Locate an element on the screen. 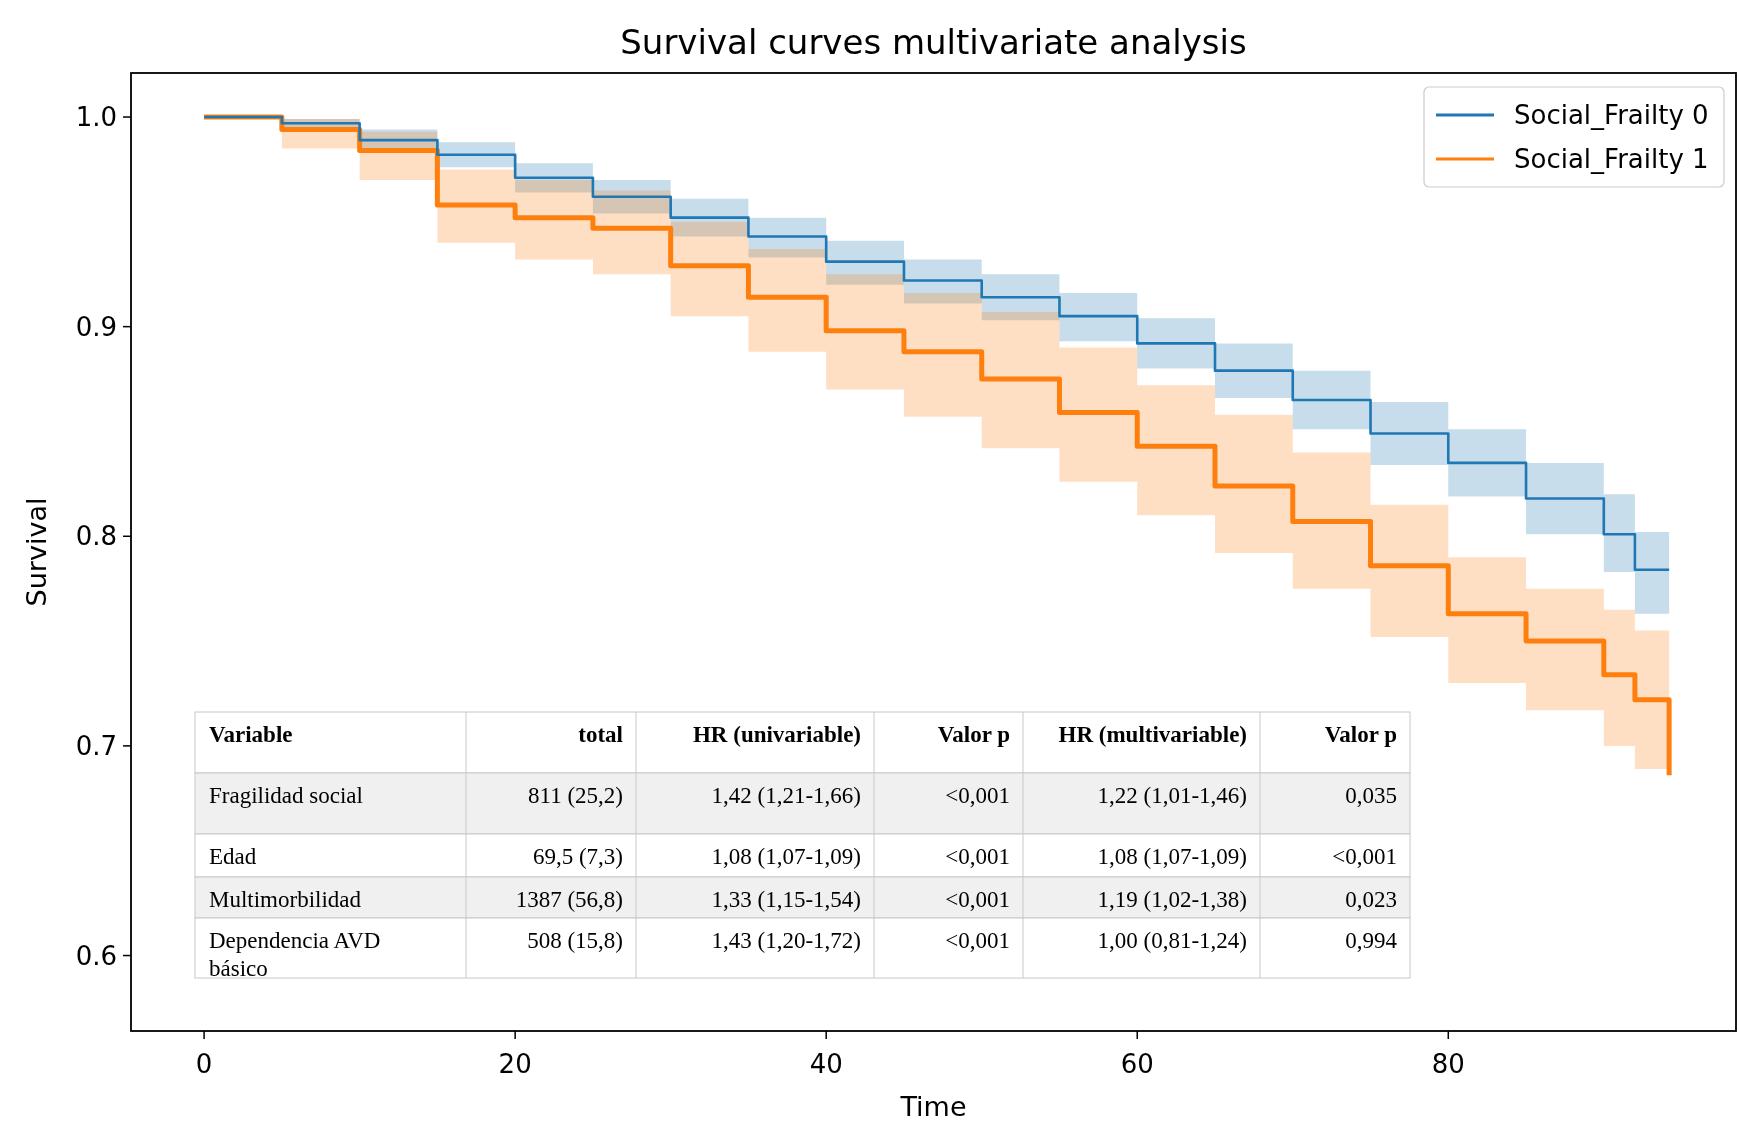 The width and height of the screenshot is (1739, 1135). x-tick-label: 60 is located at coordinates (1137, 1064).